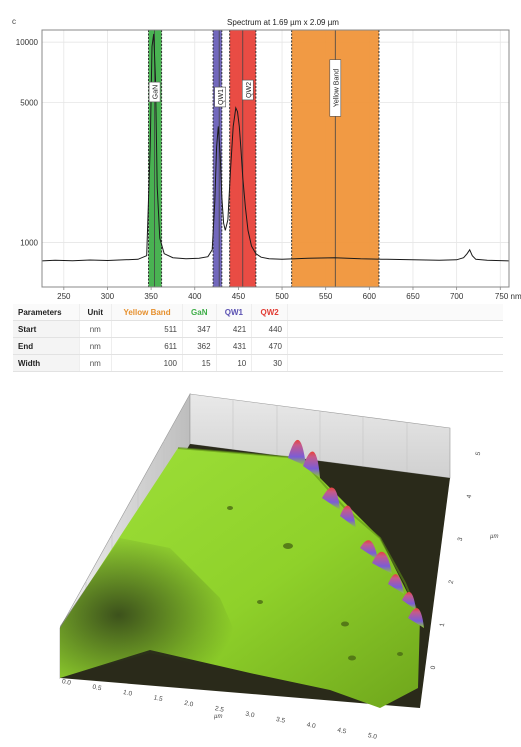 This screenshot has width=521, height=747. Describe the element at coordinates (217, 158) in the screenshot. I see `band-region` at that location.